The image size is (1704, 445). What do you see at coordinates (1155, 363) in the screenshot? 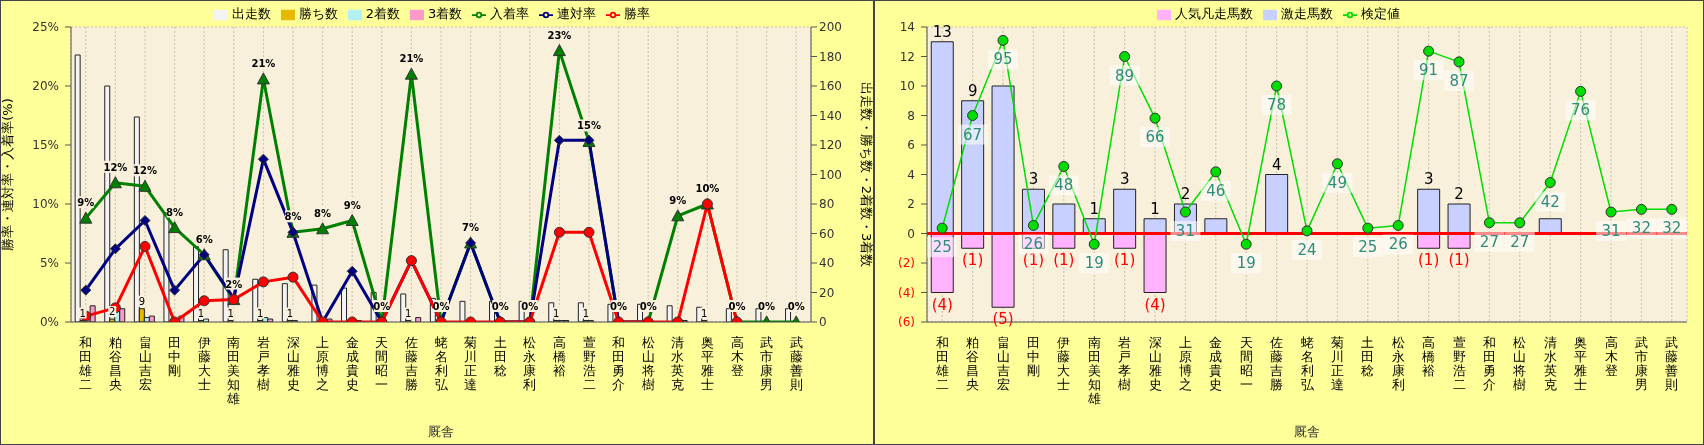
I see `x-tick-label: 深山雅史` at bounding box center [1155, 363].